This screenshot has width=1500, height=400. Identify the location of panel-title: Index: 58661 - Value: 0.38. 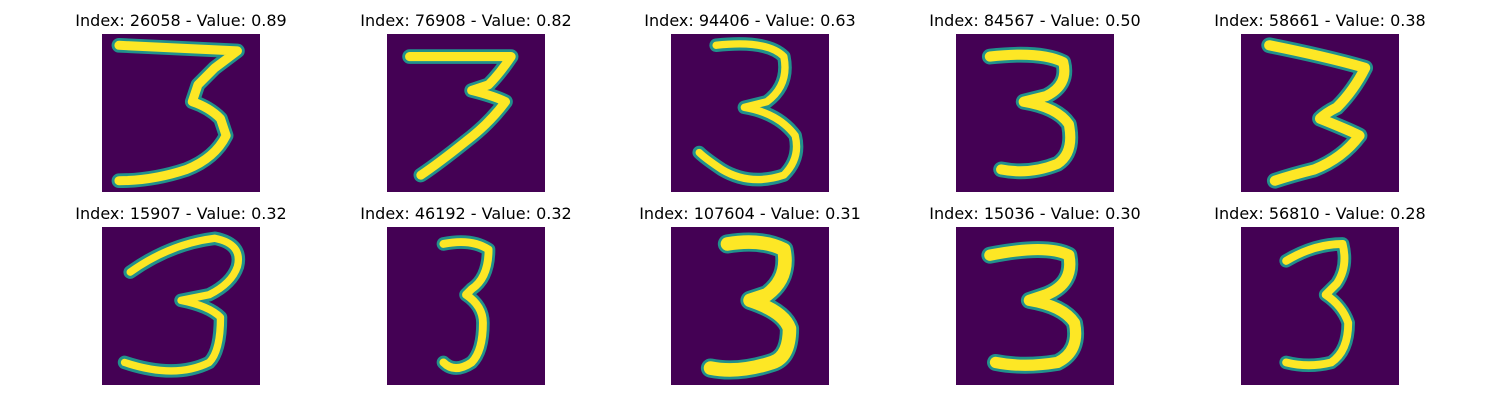
(1320, 20).